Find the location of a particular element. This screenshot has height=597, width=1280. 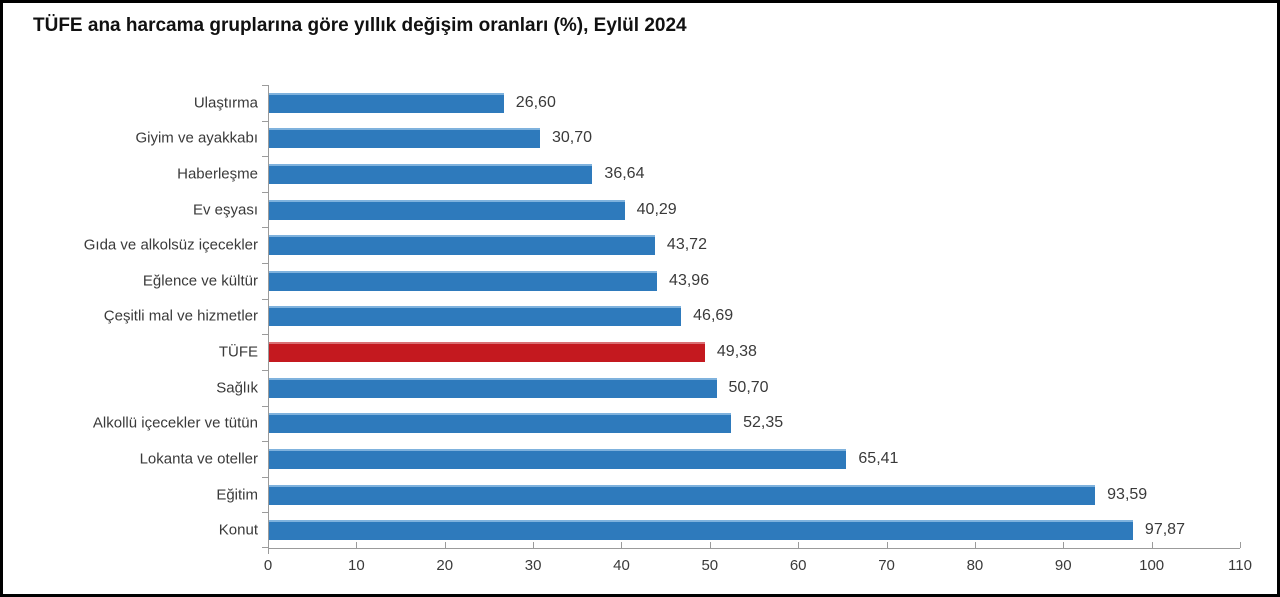

chart-row: Eğlence ve kültür 43,96 is located at coordinates (691, 281).